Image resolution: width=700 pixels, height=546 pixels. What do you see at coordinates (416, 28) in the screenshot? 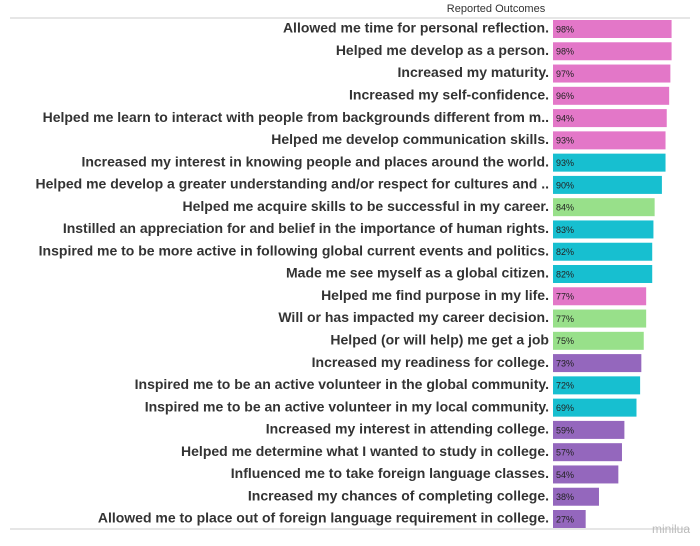
I see `category-label: Allowed me time for personal reflection.` at bounding box center [416, 28].